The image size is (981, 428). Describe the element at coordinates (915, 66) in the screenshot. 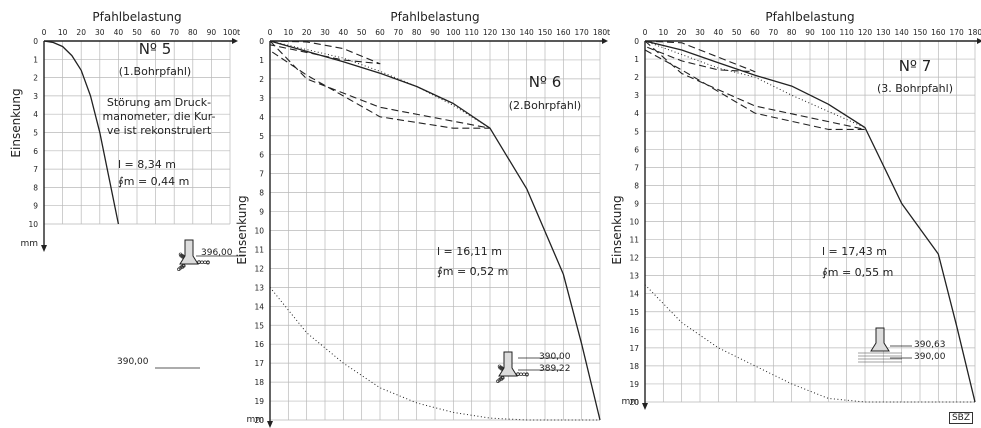

I see `pile-number-label: Nº 7` at that location.